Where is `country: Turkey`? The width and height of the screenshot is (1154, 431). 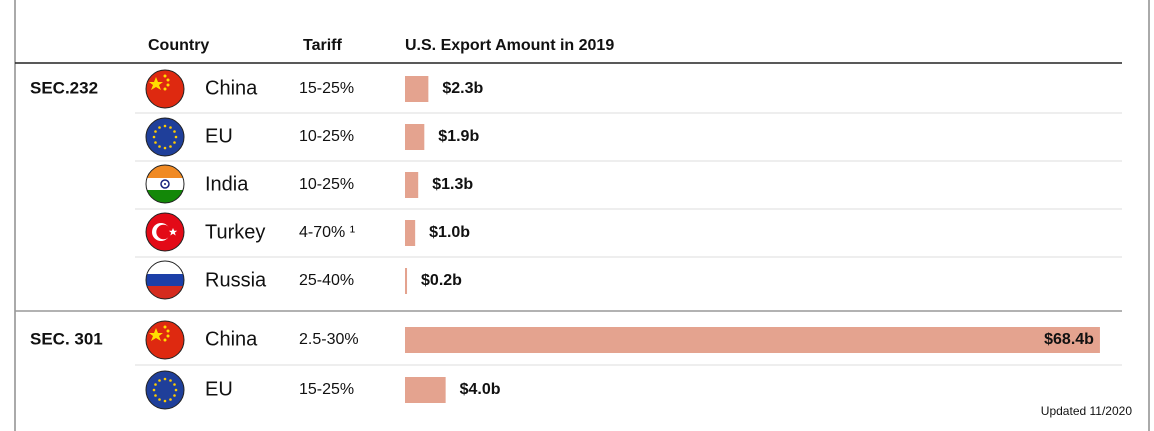 country: Turkey is located at coordinates (235, 232).